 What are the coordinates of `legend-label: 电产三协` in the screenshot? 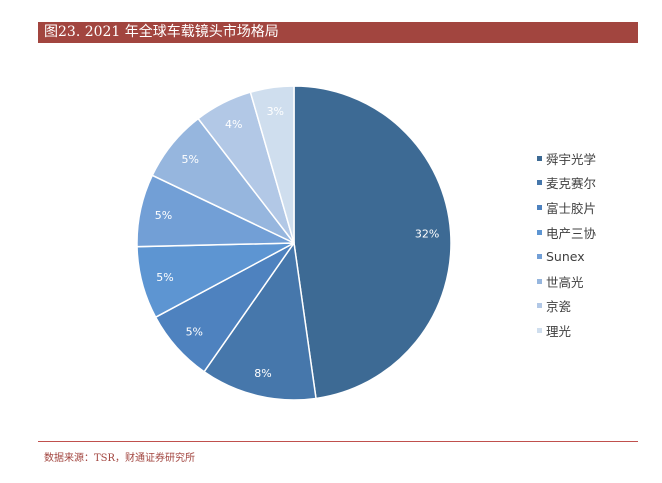 It's located at (571, 233).